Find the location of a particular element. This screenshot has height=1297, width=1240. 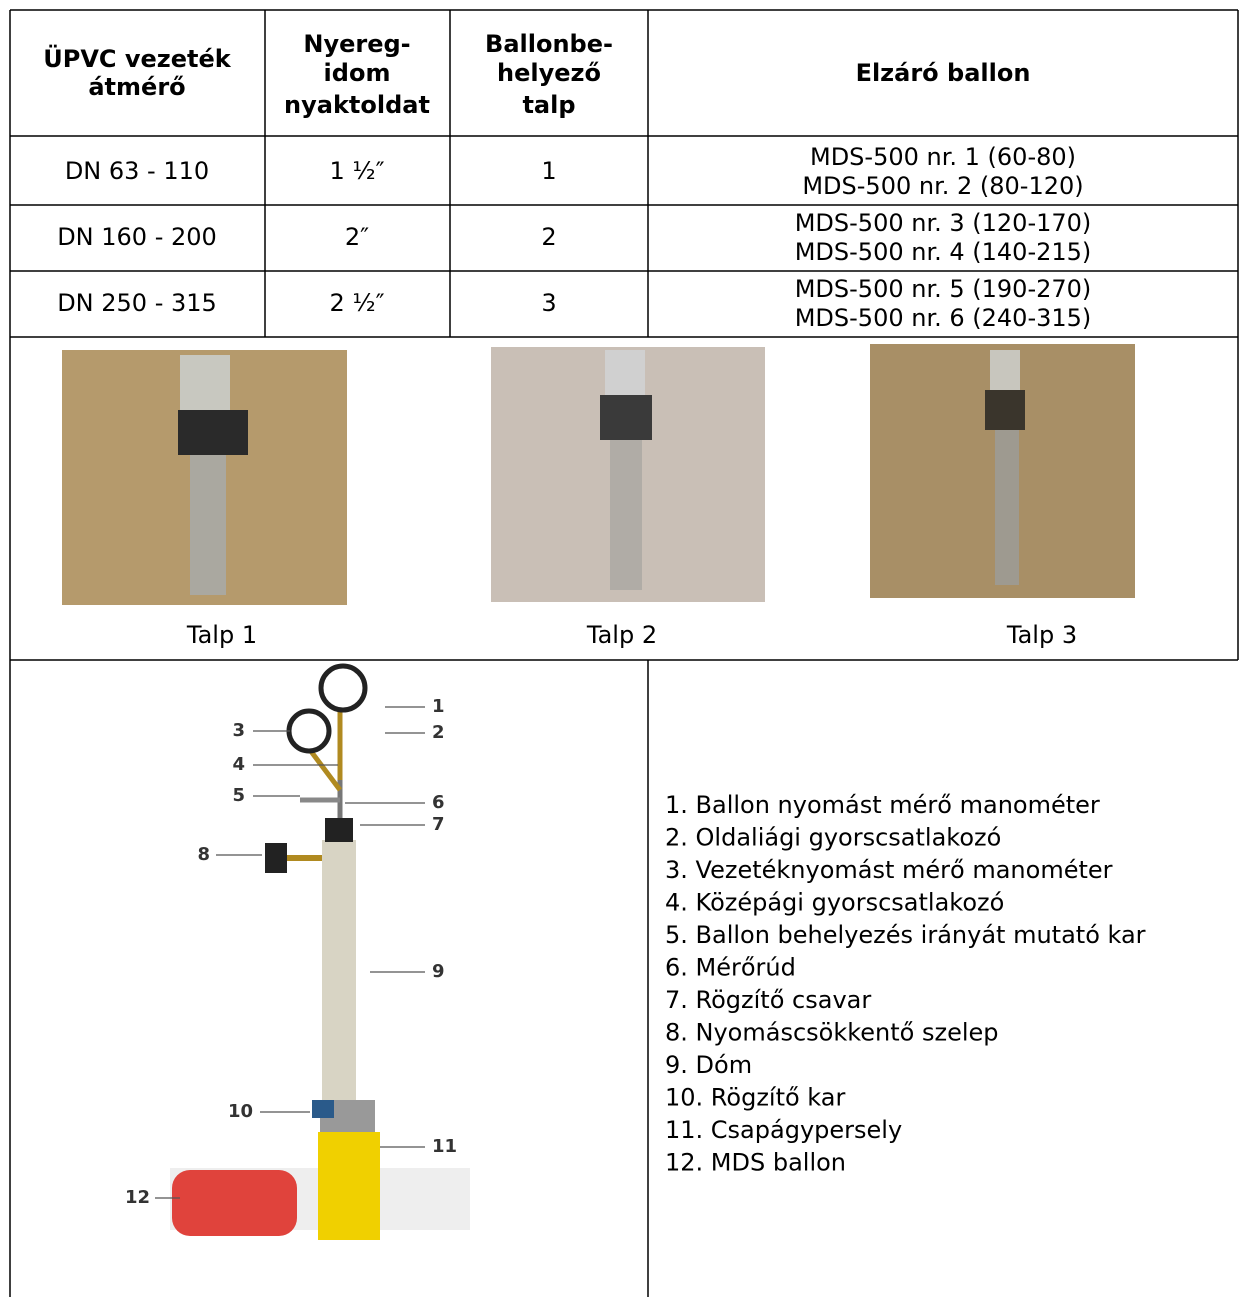

callout: 9 is located at coordinates (438, 971).